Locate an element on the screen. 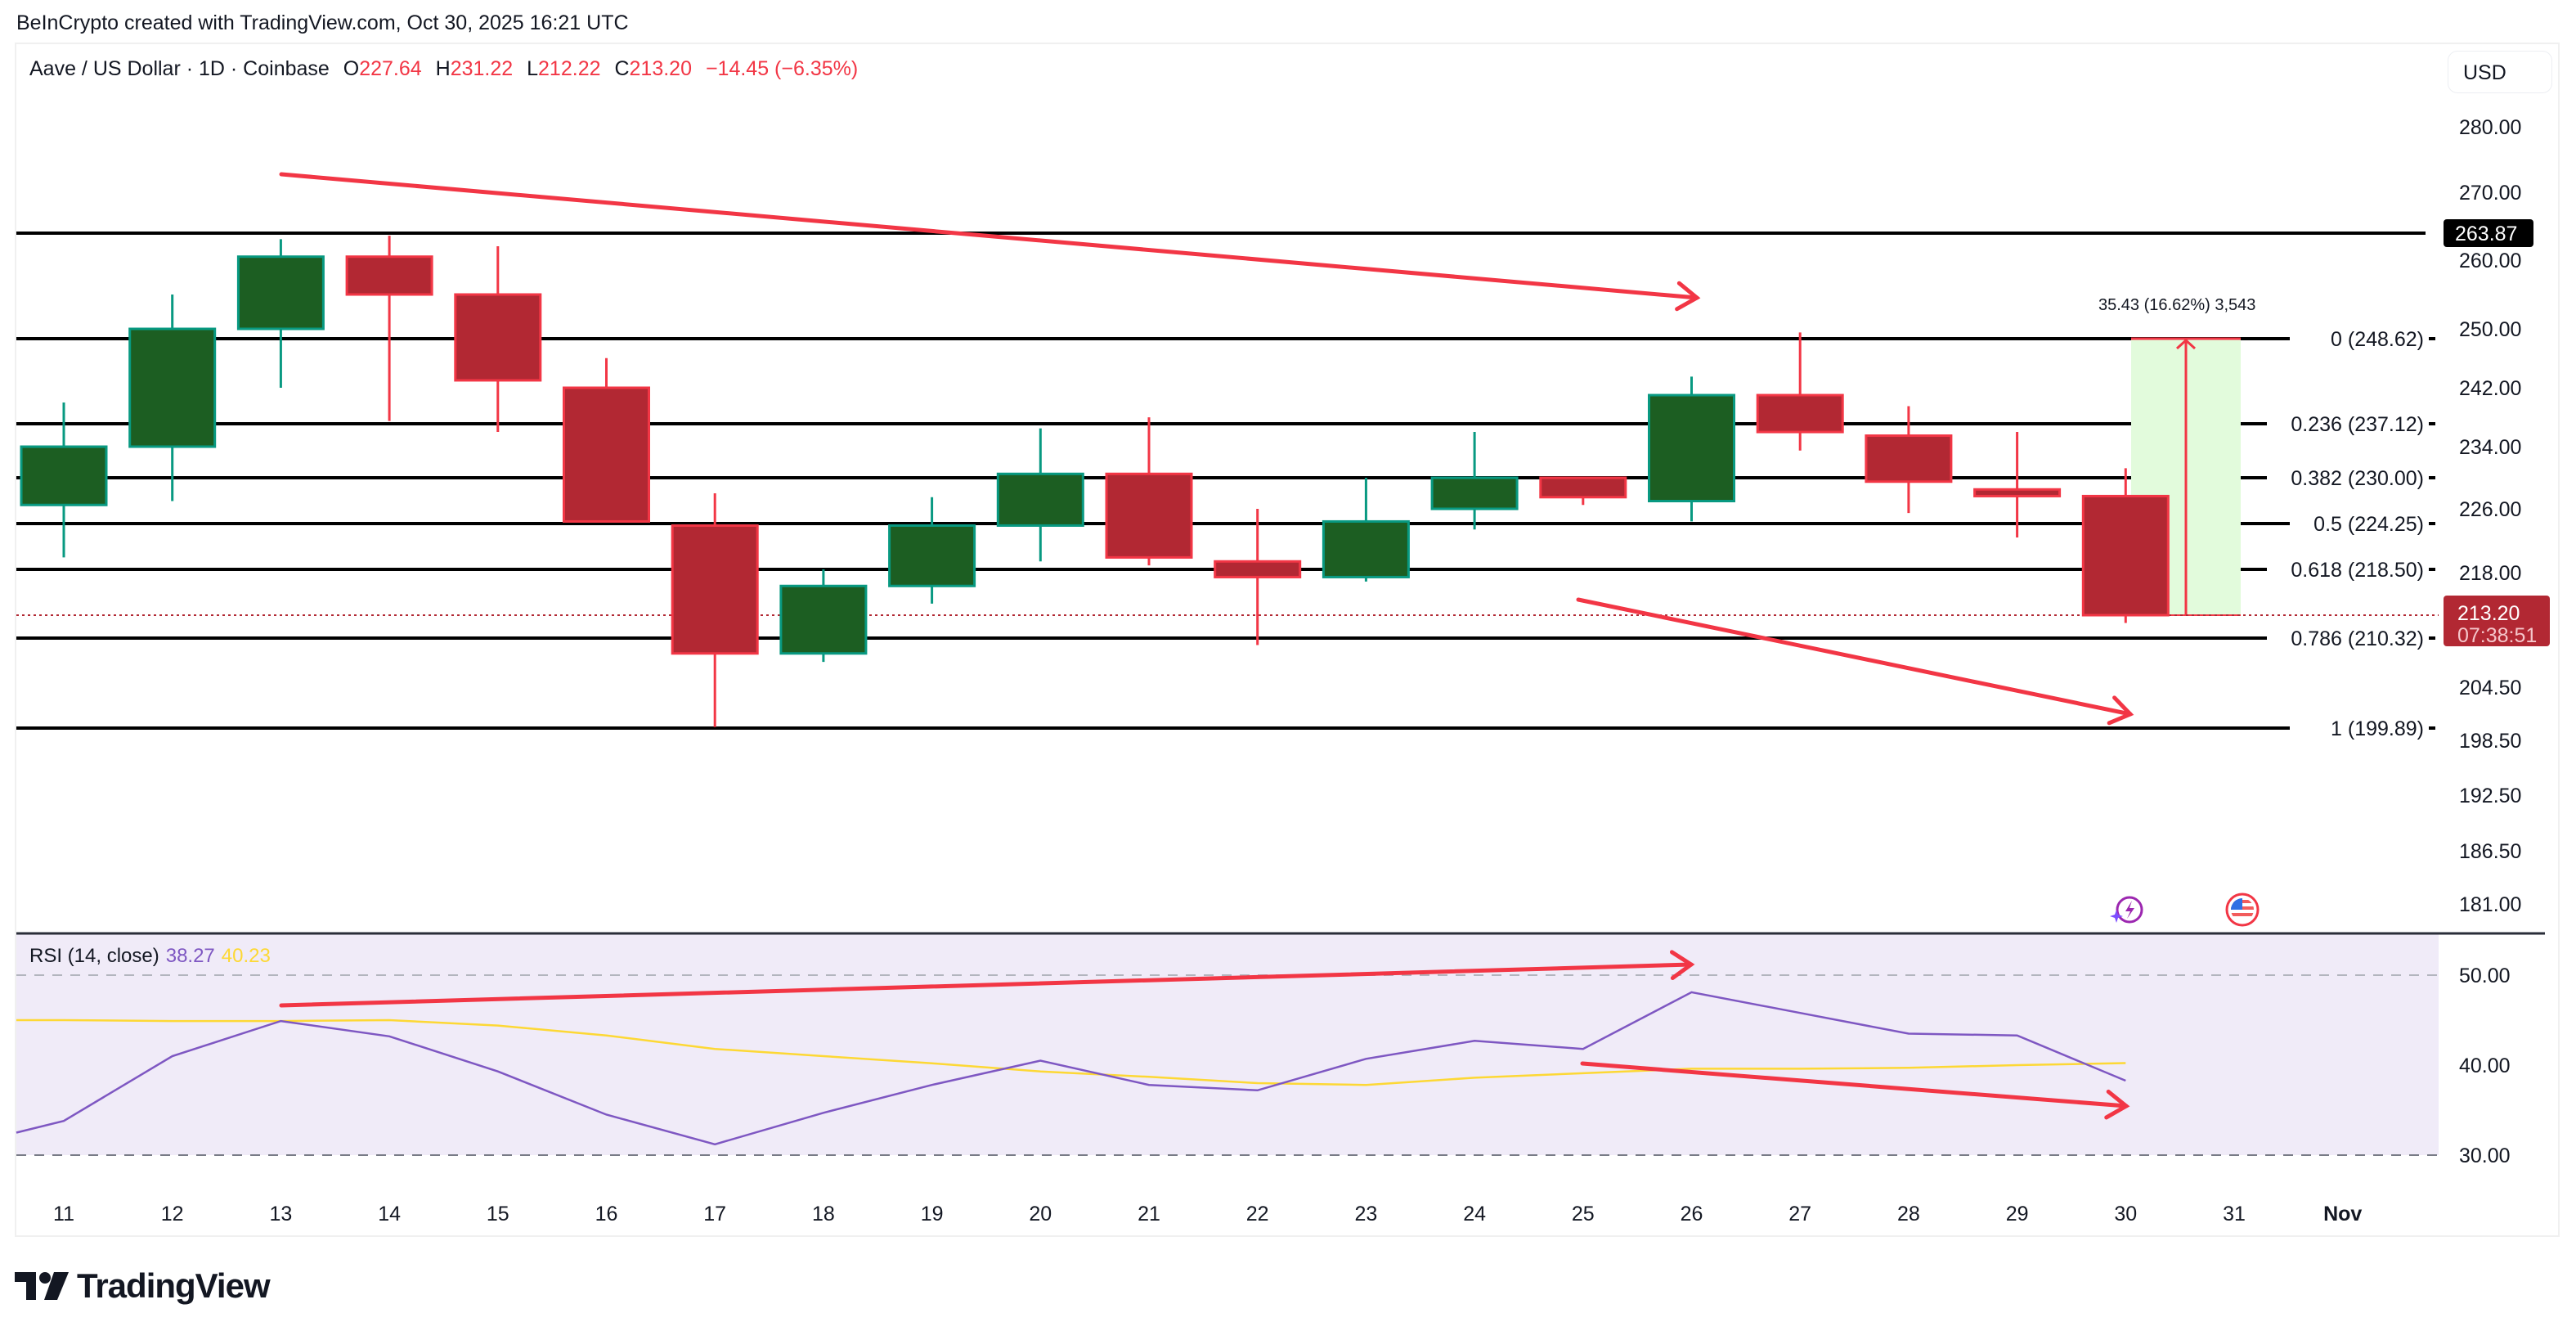 This screenshot has height=1340, width=2576. level-price-tag is located at coordinates (2489, 233).